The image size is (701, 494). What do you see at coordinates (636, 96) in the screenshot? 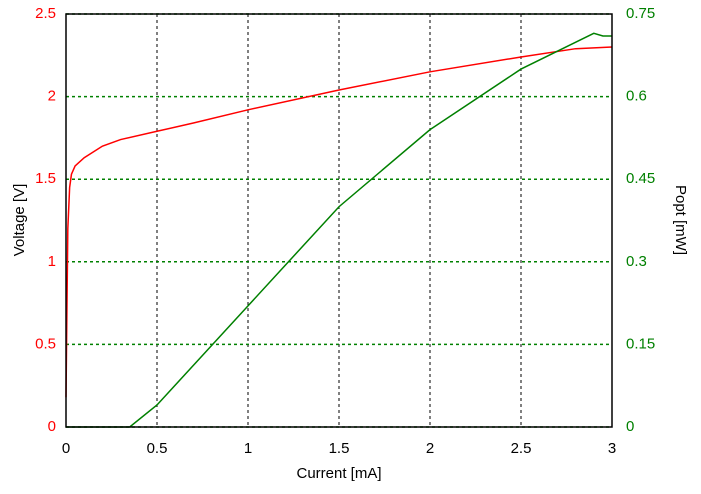
I see `y2-tick-label: 0.6` at bounding box center [636, 96].